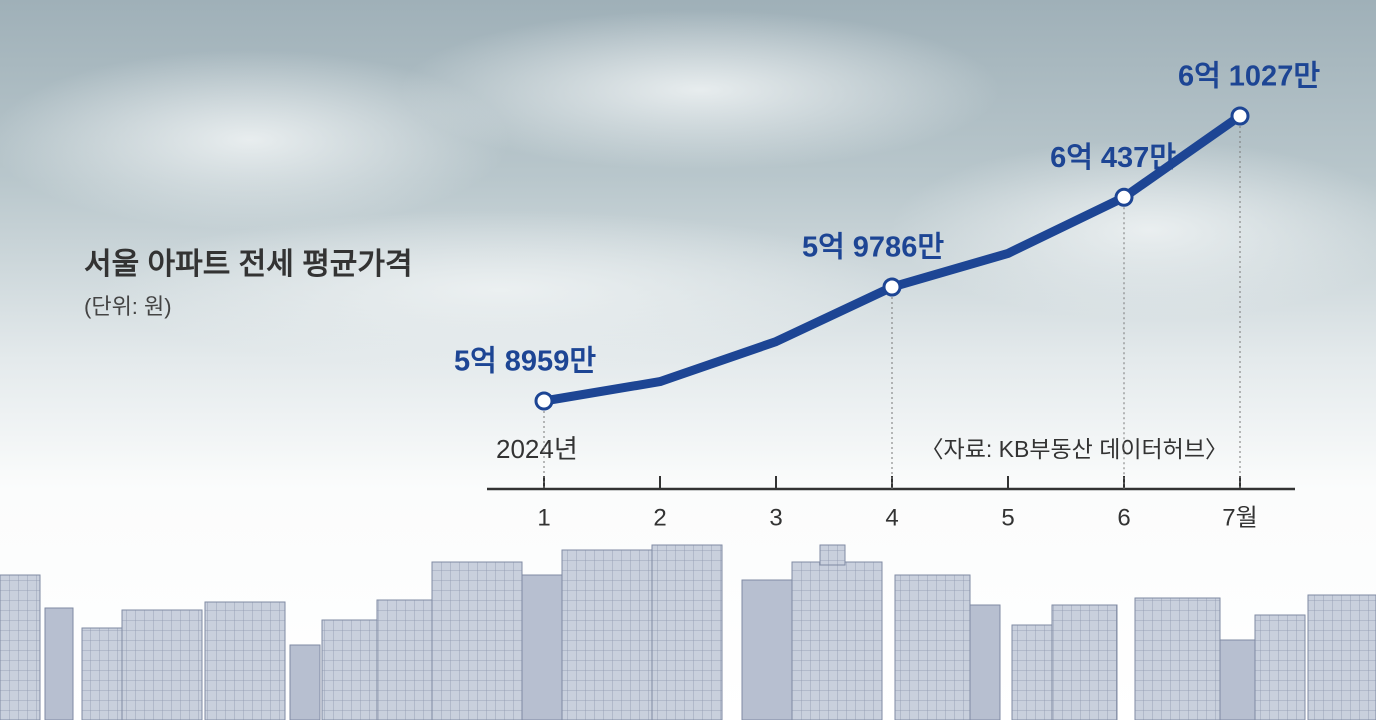 This screenshot has height=720, width=1376. What do you see at coordinates (1239, 517) in the screenshot?
I see `x-tick-label: 7월` at bounding box center [1239, 517].